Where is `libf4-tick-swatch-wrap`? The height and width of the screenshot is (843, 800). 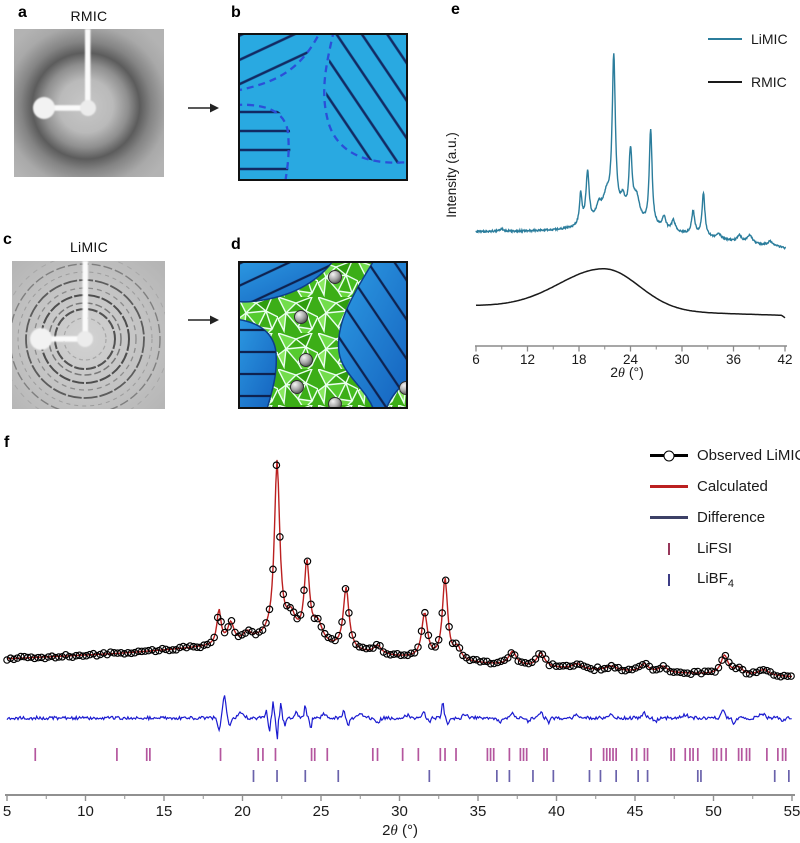 libf4-tick-swatch-wrap is located at coordinates (669, 580).